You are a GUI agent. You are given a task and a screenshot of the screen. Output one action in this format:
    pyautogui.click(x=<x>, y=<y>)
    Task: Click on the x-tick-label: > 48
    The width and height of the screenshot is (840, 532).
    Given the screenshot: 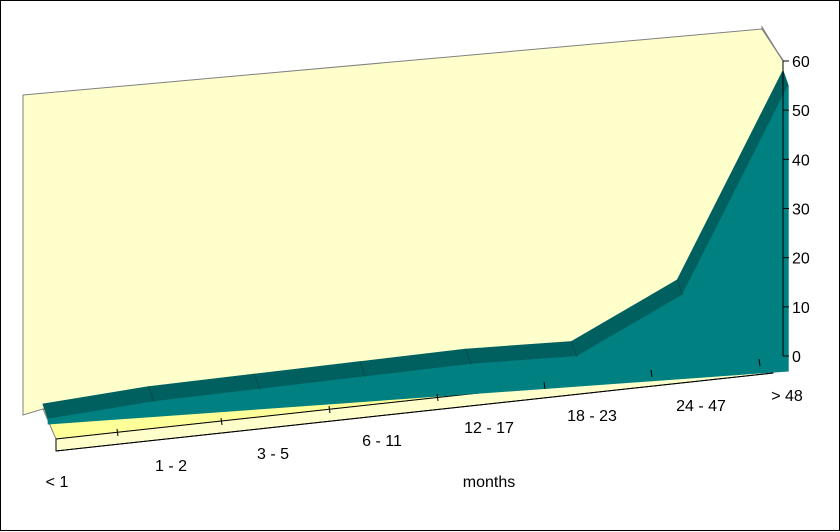 What is the action you would take?
    pyautogui.click(x=787, y=396)
    